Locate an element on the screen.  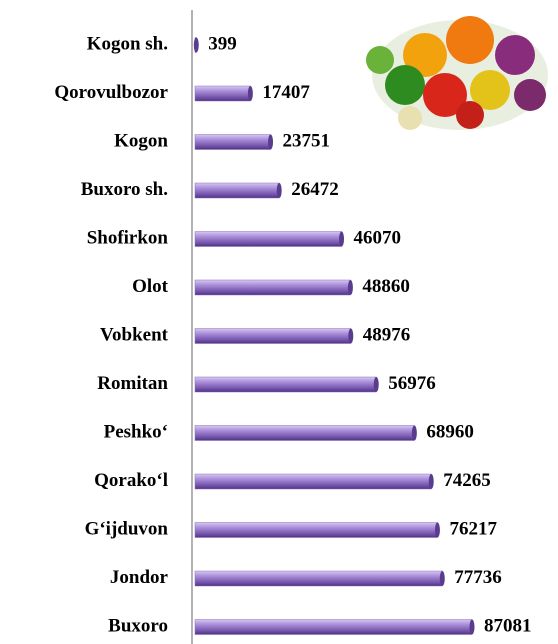
category-label: G‘ijduvon is located at coordinates (127, 528).